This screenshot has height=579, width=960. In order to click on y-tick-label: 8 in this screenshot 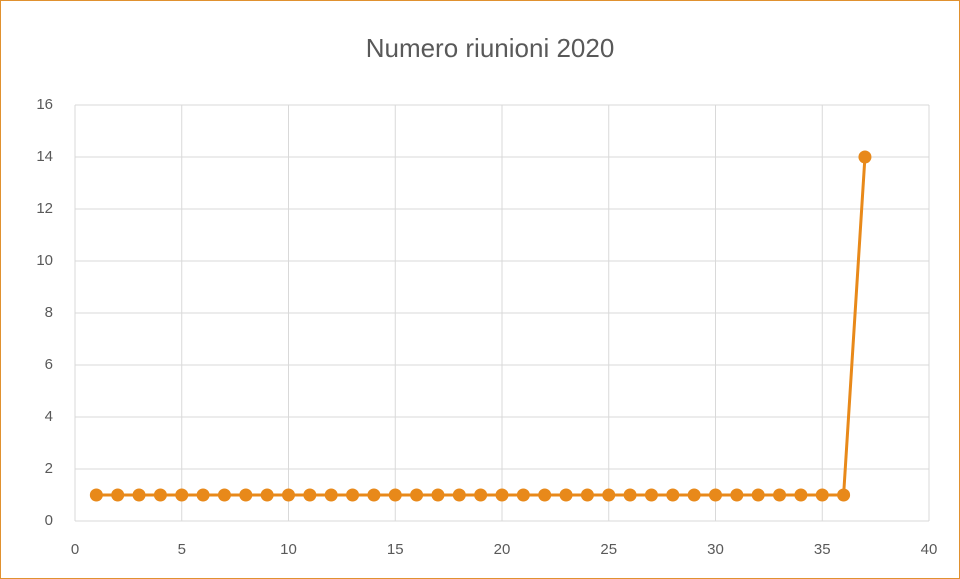, I will do `click(49, 312)`.